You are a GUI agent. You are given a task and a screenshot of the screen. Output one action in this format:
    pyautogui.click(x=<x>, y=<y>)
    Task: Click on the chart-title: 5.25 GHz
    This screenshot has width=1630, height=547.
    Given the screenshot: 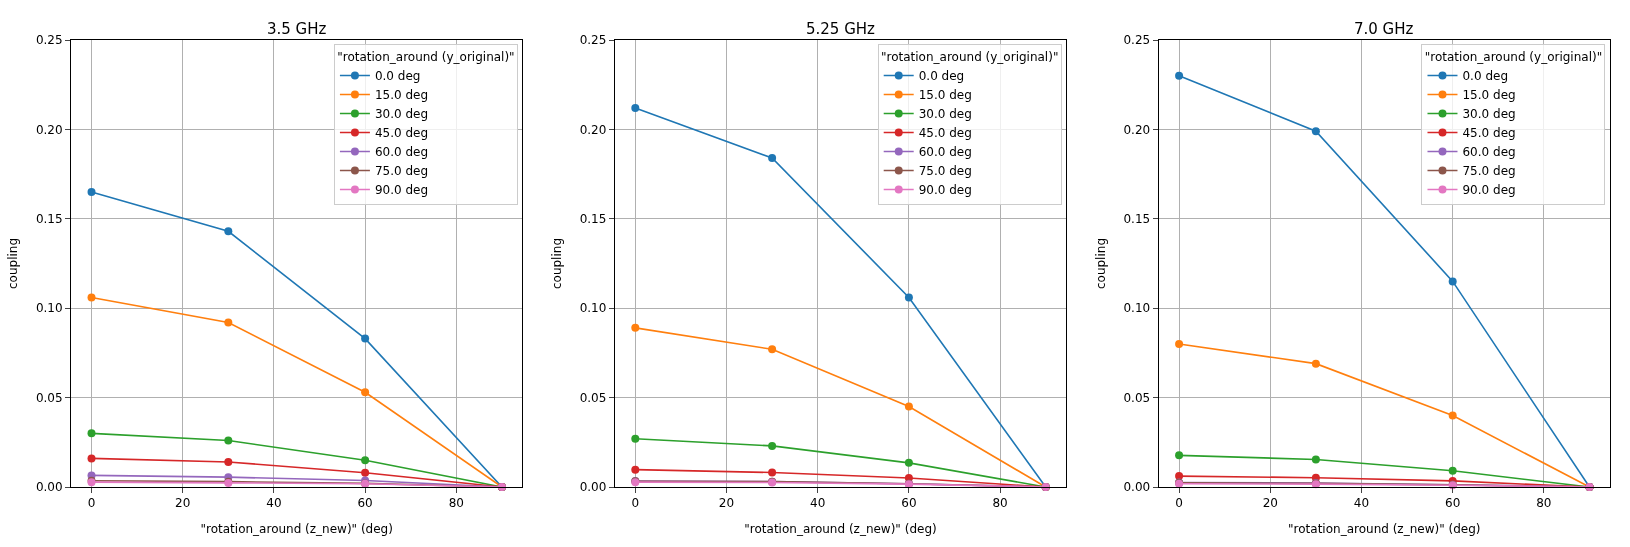 What is the action you would take?
    pyautogui.click(x=841, y=29)
    